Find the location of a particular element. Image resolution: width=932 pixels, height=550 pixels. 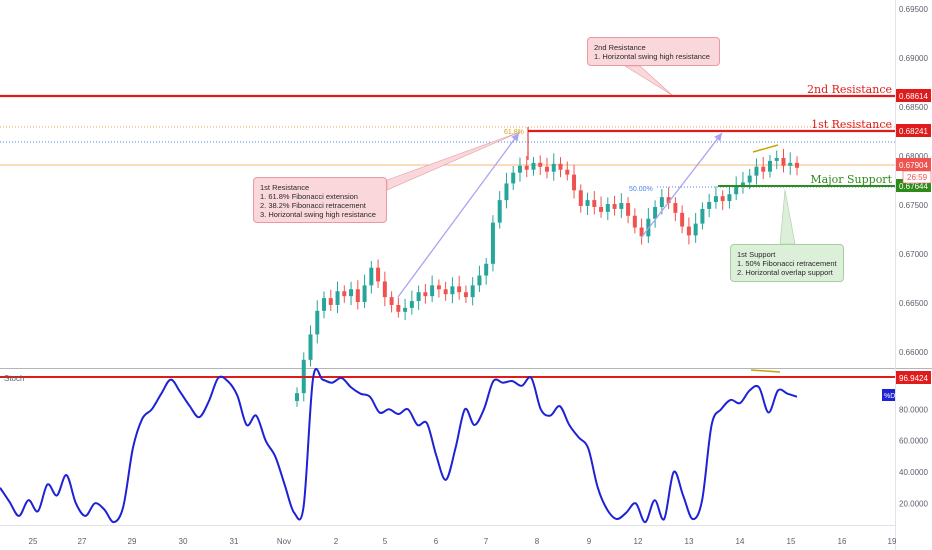

date-axis: 252726293031Nov256789121314151619 is located at coordinates (463, 541).